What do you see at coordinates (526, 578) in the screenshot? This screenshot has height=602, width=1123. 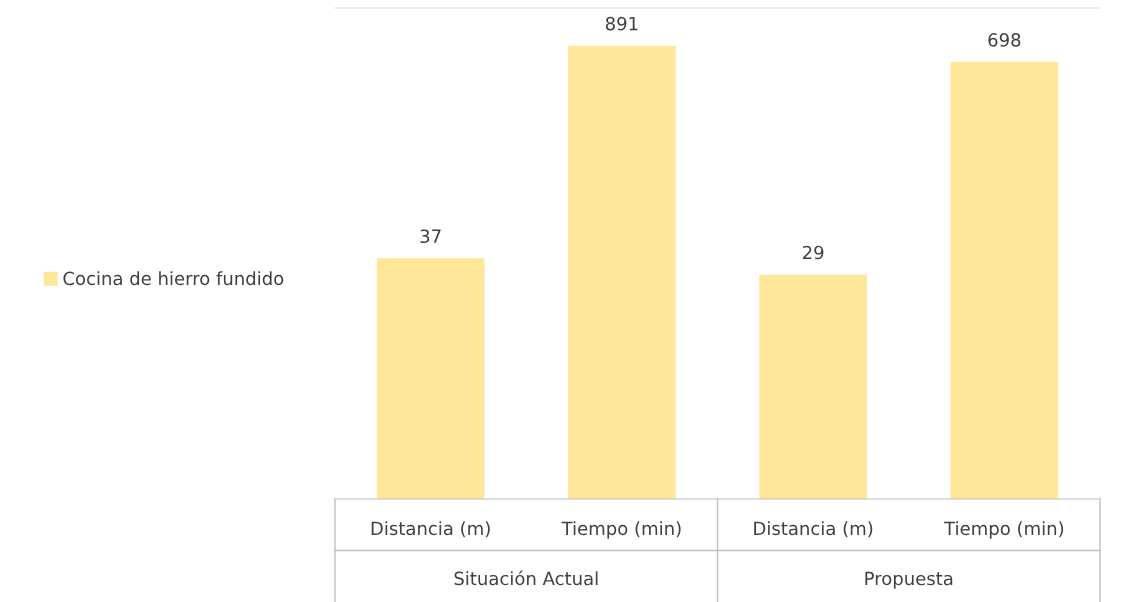 I see `text: Situación Actual` at bounding box center [526, 578].